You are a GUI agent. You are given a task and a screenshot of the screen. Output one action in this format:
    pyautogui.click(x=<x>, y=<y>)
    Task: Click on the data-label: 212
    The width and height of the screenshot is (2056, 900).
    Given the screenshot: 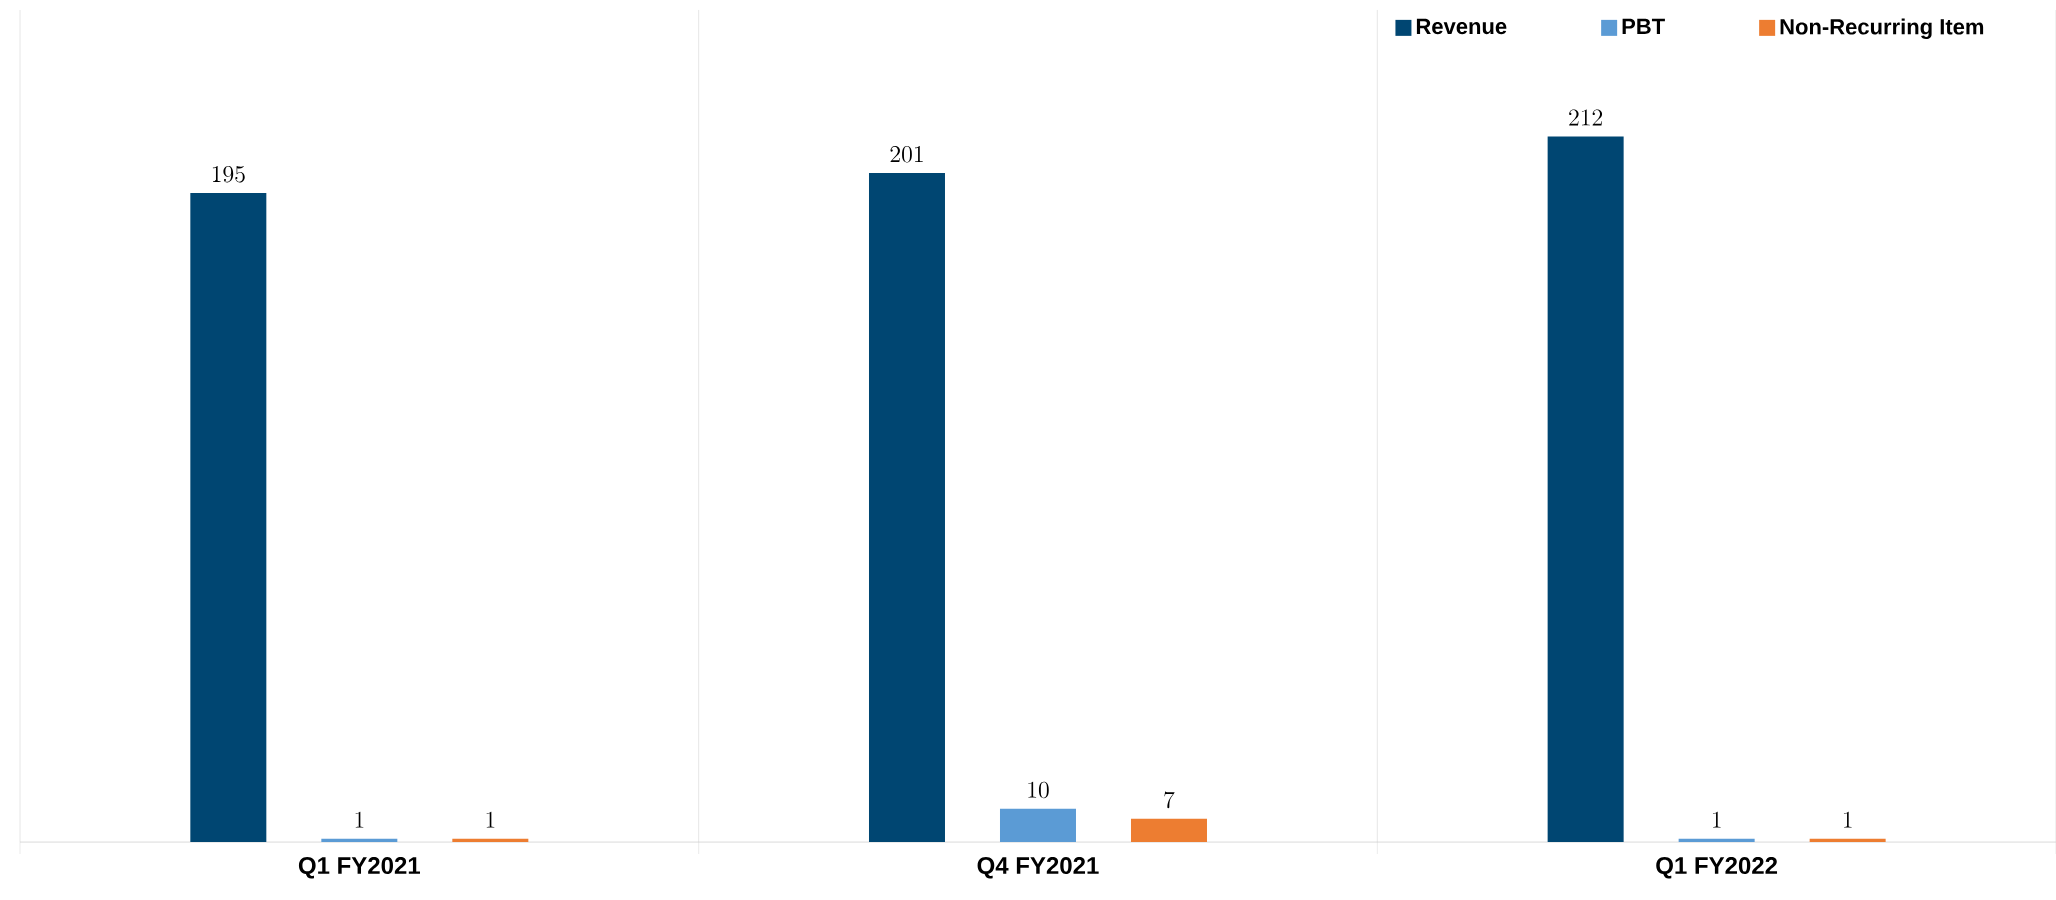 What is the action you would take?
    pyautogui.click(x=1586, y=117)
    